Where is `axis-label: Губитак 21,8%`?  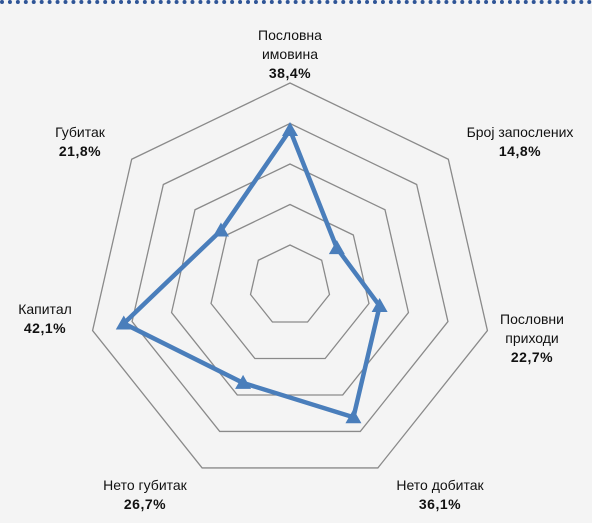 axis-label: Губитак 21,8% is located at coordinates (80, 142).